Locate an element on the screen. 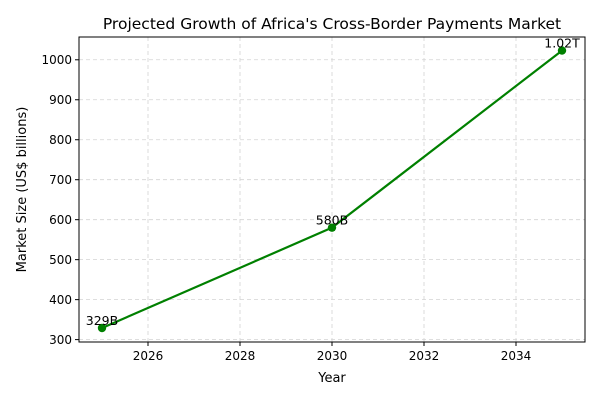 The height and width of the screenshot is (400, 600). x-axis-ticks: 2026 2028 2030 2032 2034 is located at coordinates (332, 352).